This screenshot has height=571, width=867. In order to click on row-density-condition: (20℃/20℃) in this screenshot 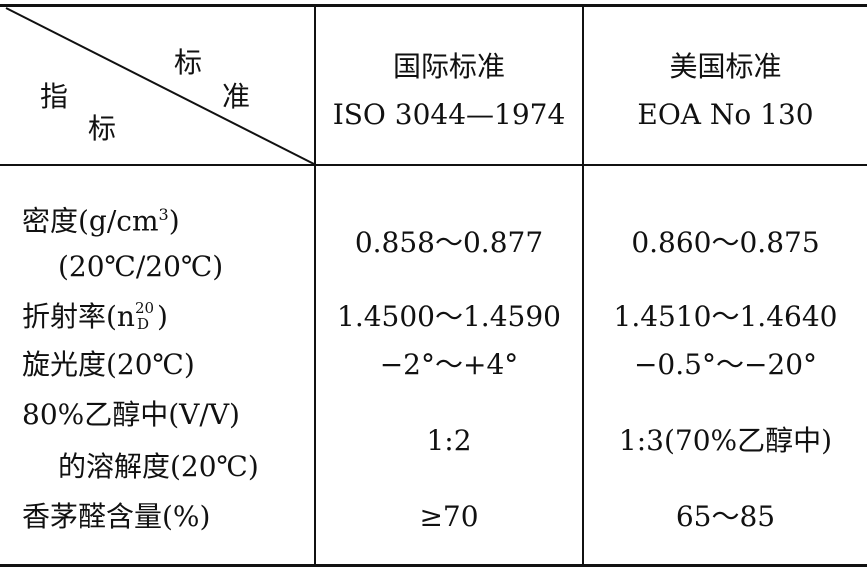, I will do `click(141, 266)`.